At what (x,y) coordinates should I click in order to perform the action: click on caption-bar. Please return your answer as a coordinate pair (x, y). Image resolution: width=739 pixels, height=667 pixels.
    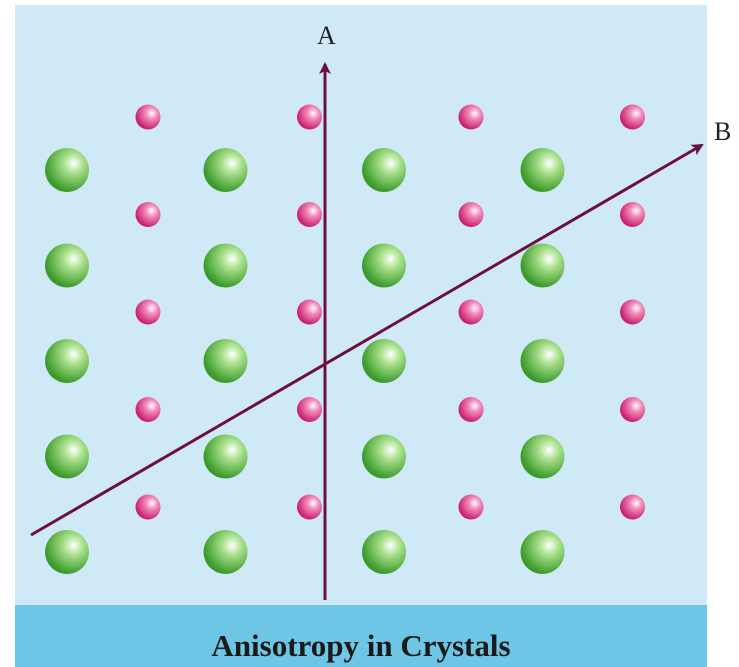
    Looking at the image, I should click on (361, 636).